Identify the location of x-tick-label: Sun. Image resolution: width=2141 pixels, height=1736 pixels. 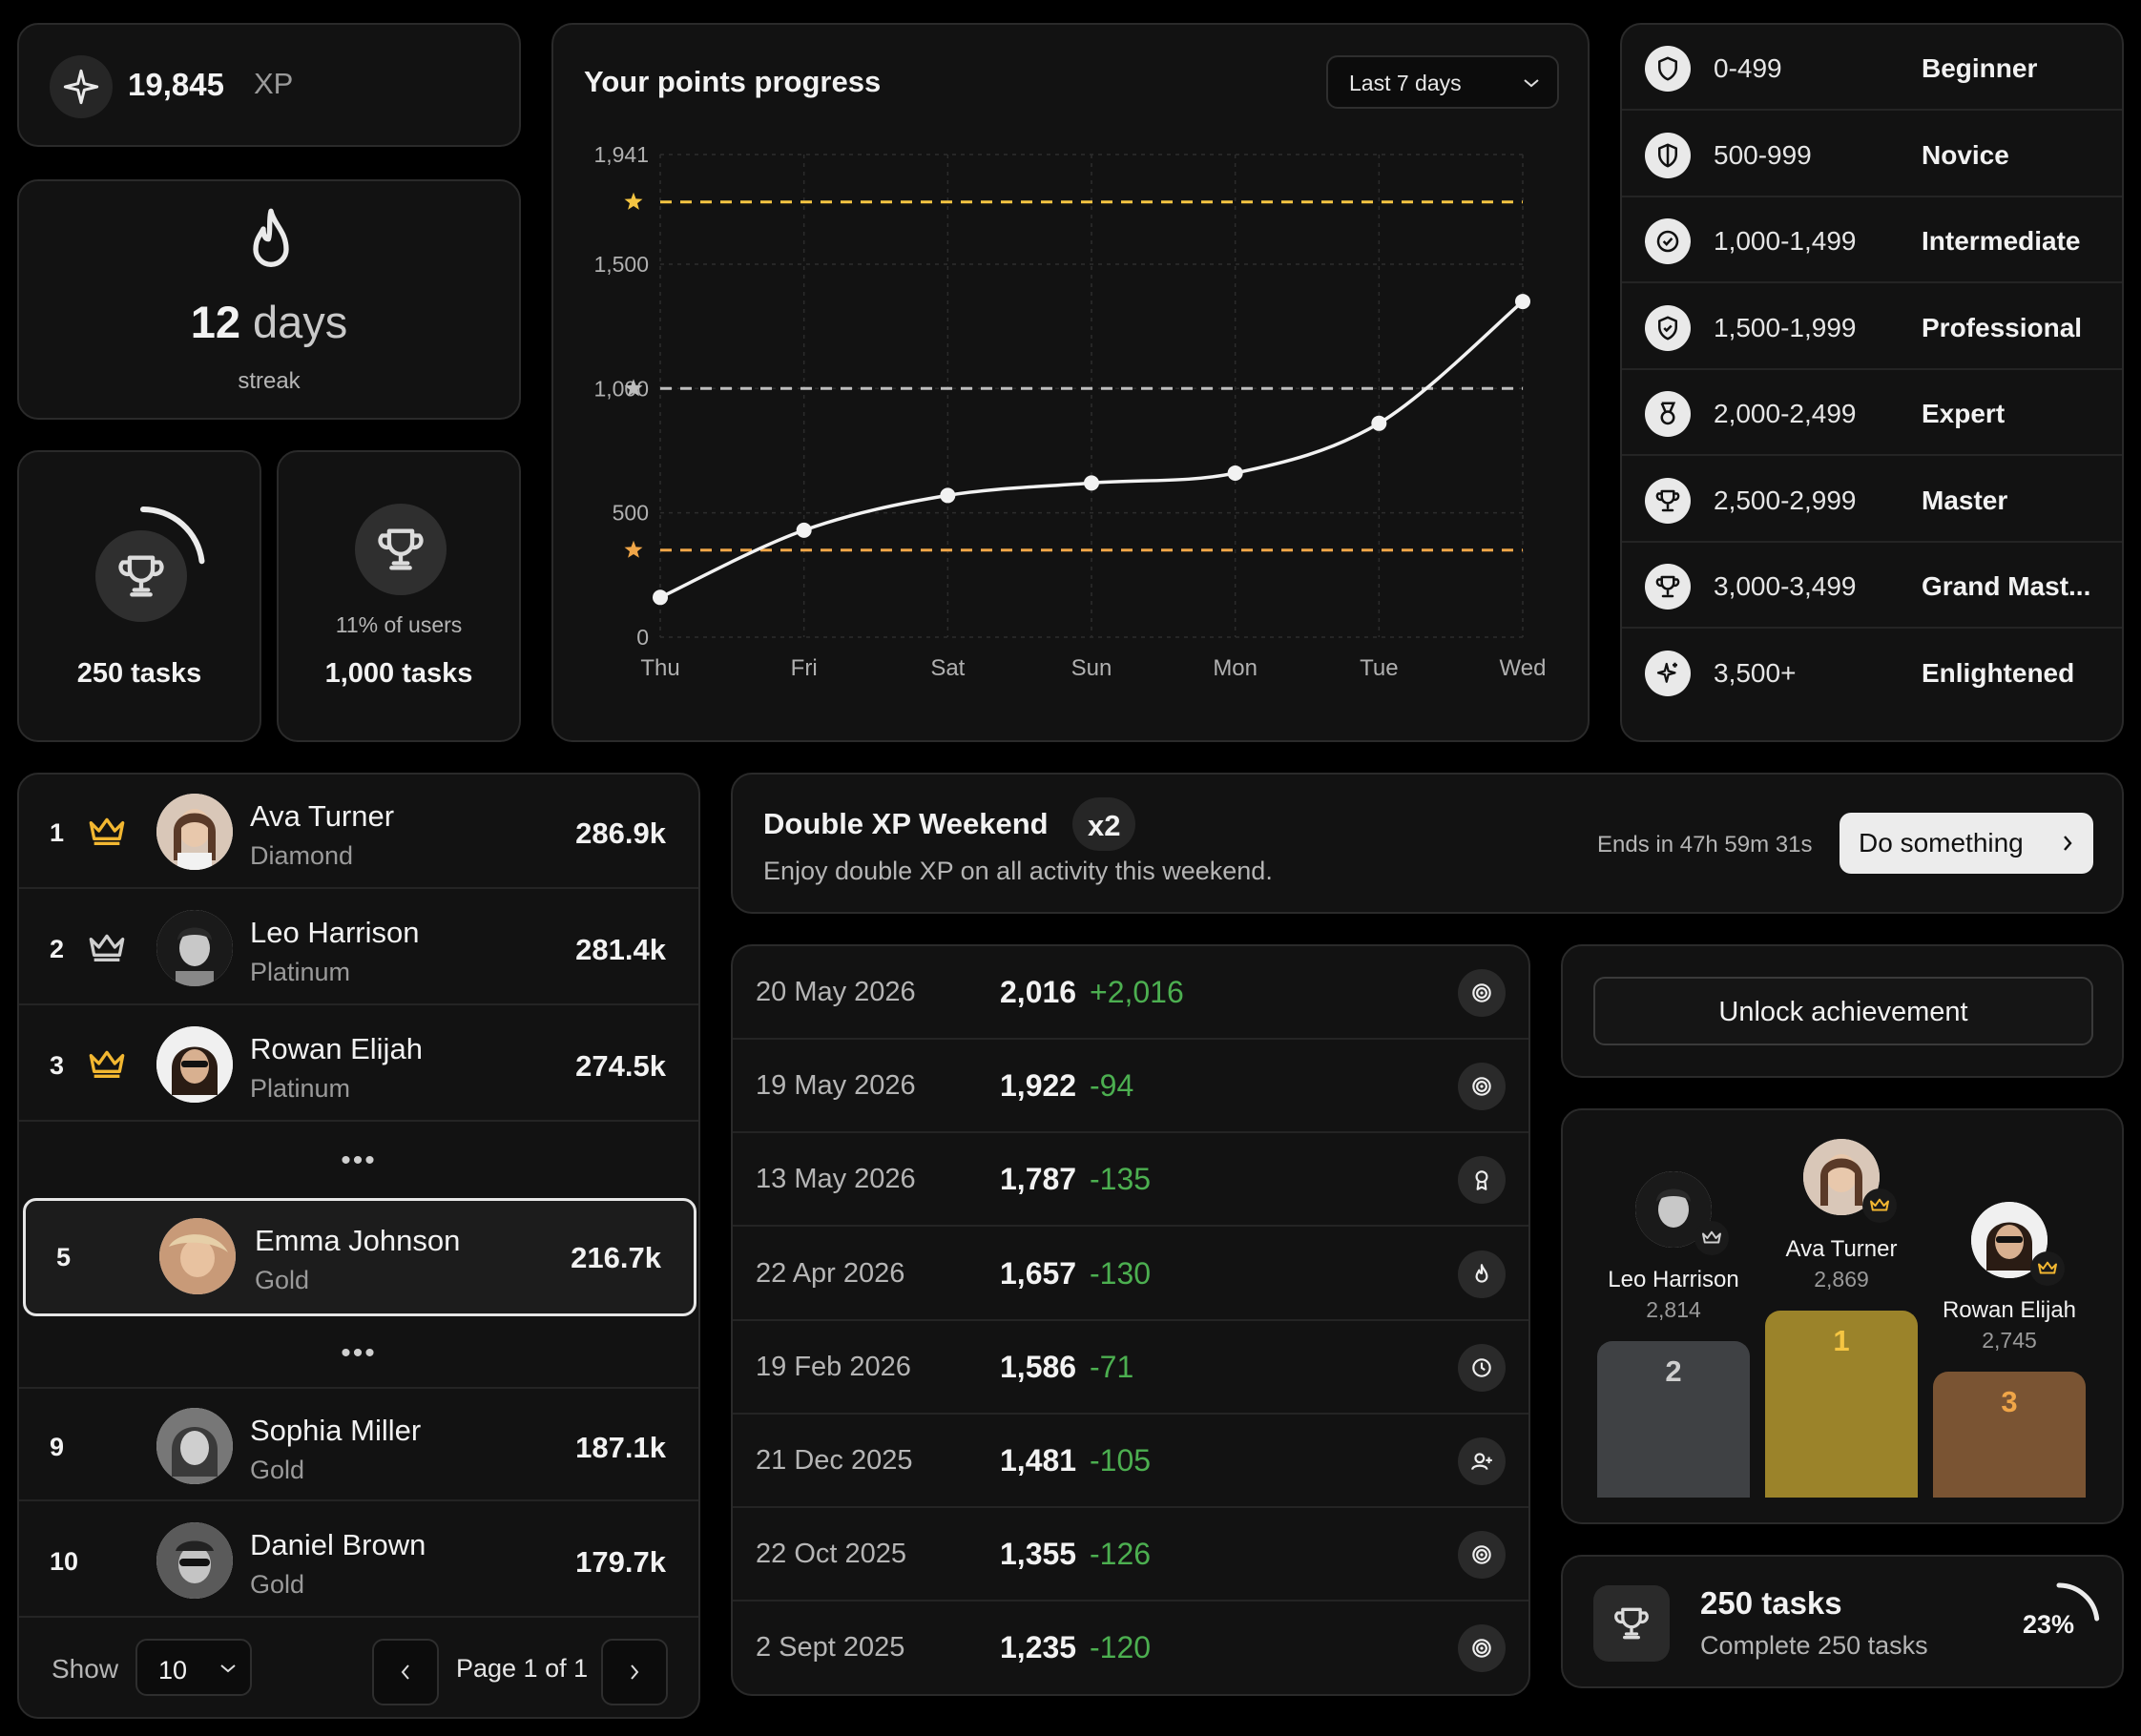
(1091, 668).